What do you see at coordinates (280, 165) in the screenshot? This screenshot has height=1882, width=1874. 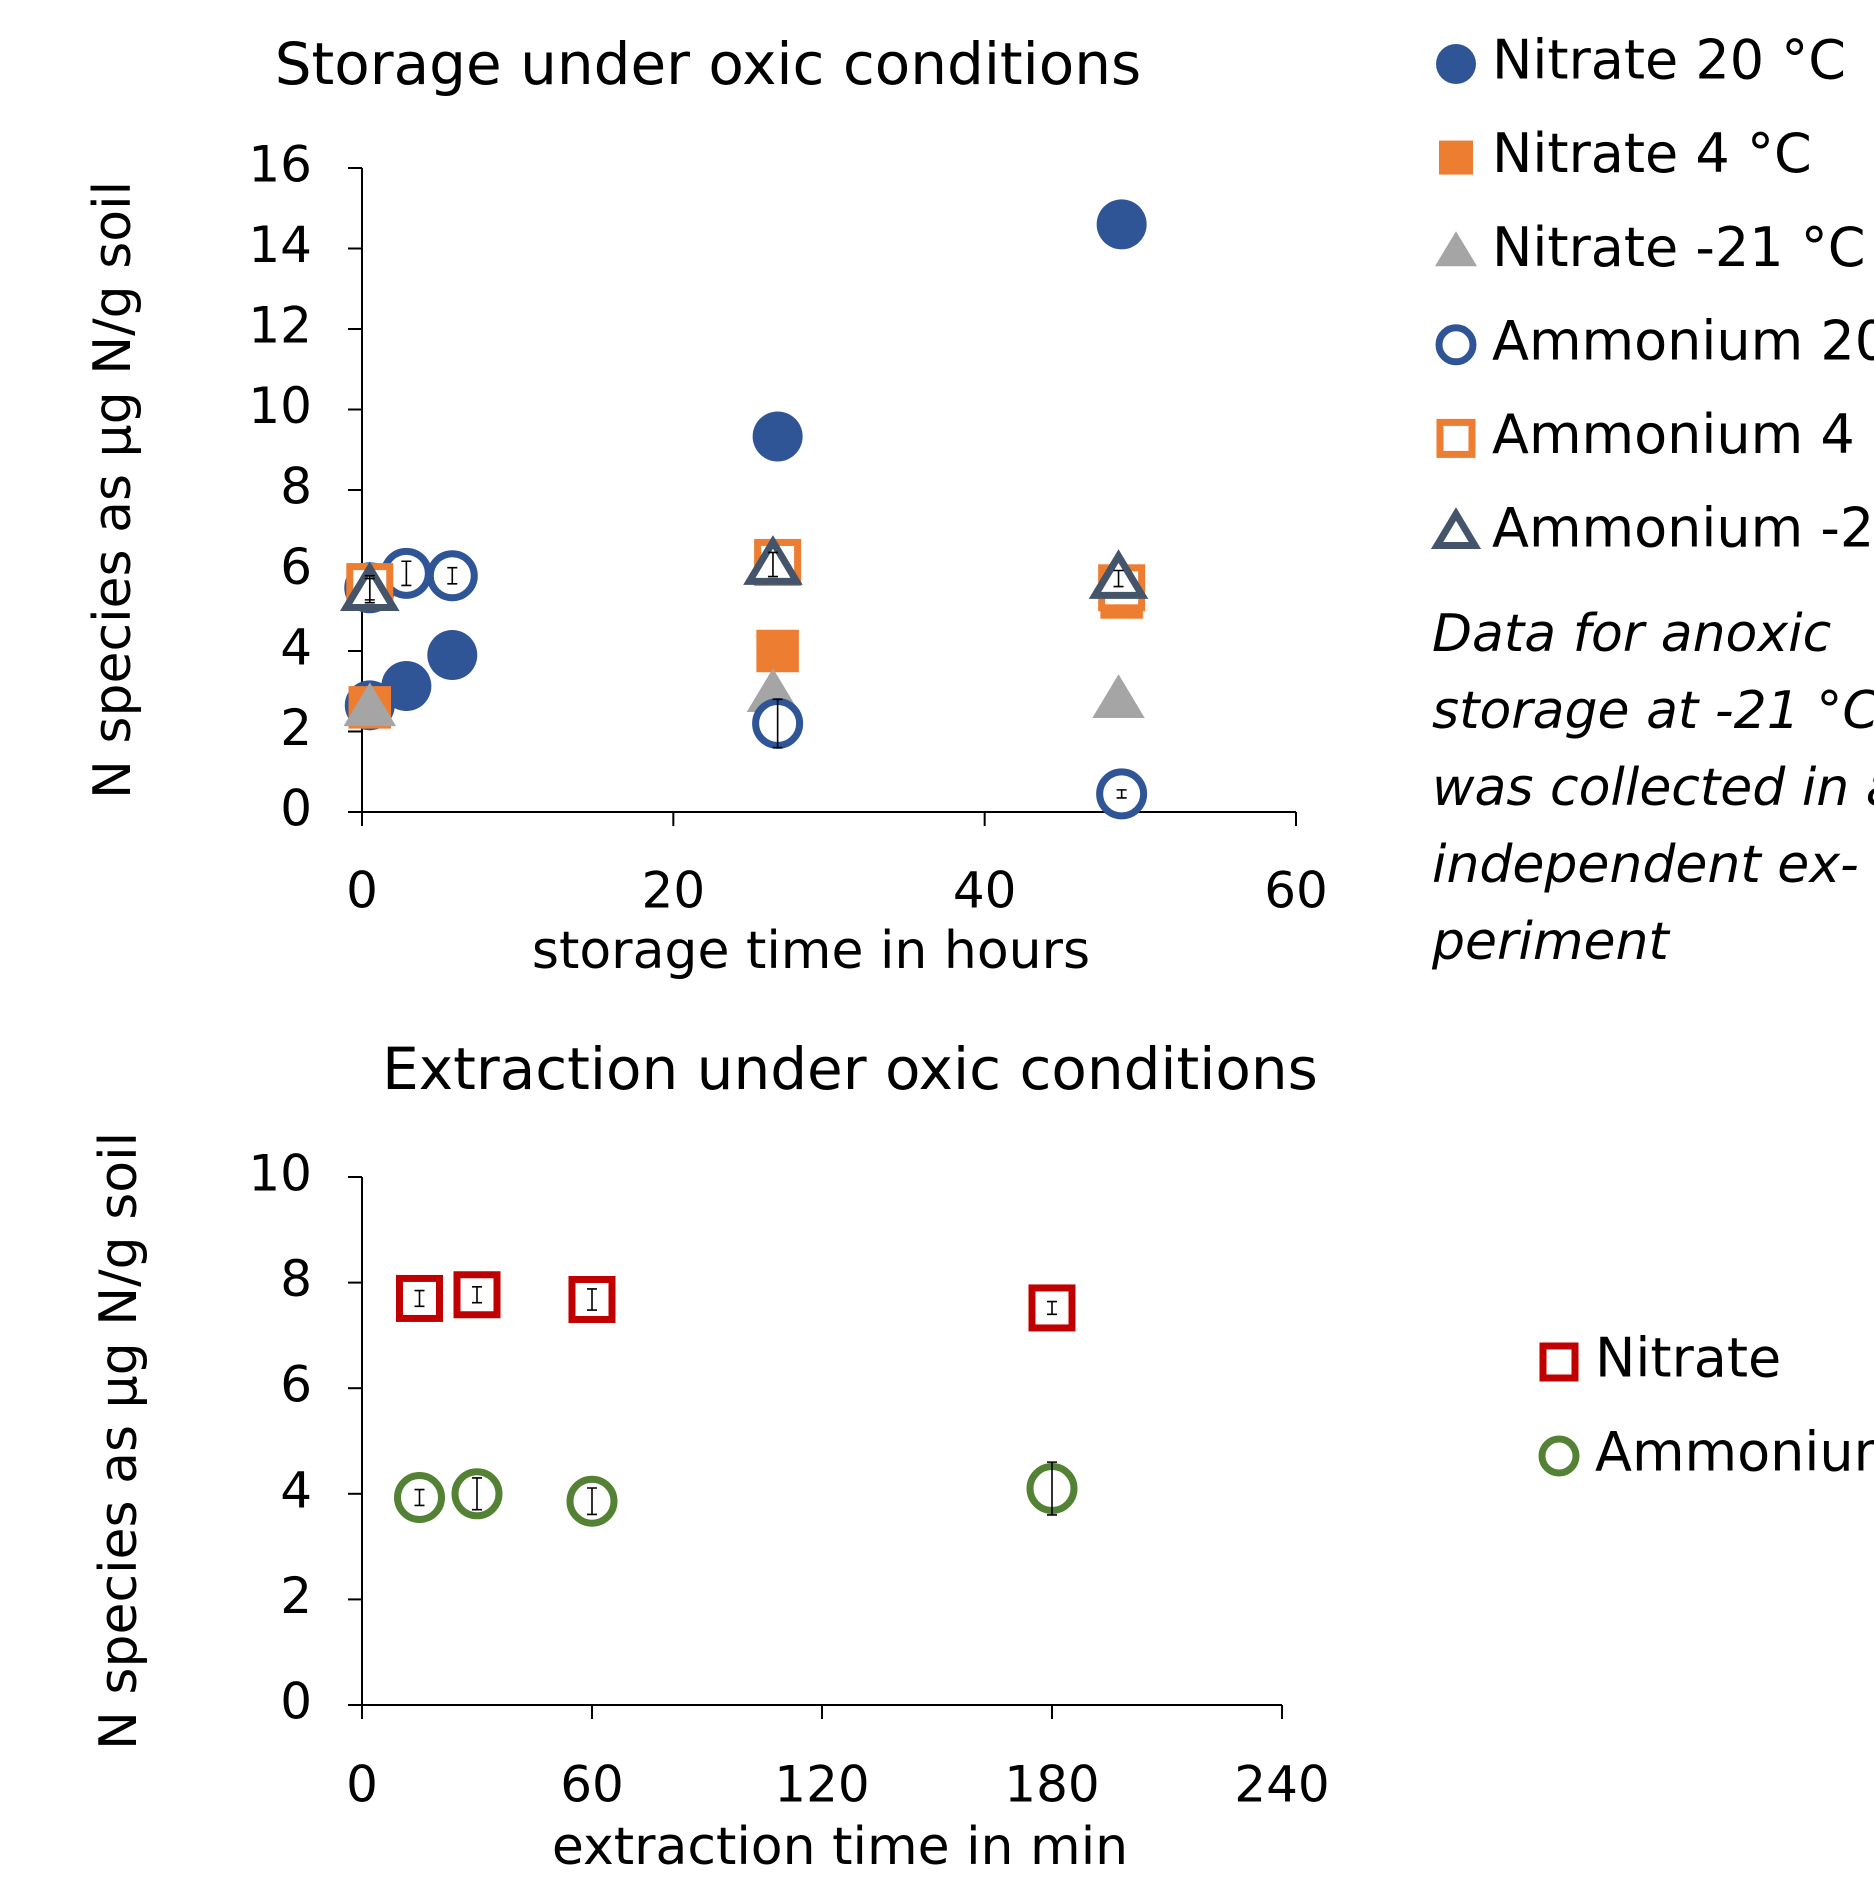 I see `y-tick-label: 16` at bounding box center [280, 165].